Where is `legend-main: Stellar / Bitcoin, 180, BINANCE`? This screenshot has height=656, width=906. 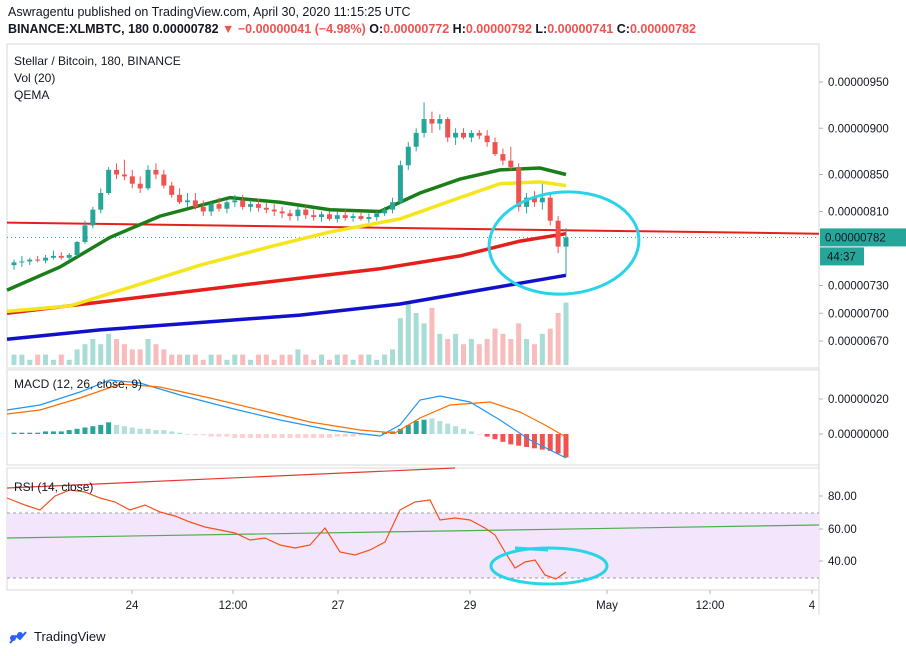 legend-main: Stellar / Bitcoin, 180, BINANCE is located at coordinates (97, 61).